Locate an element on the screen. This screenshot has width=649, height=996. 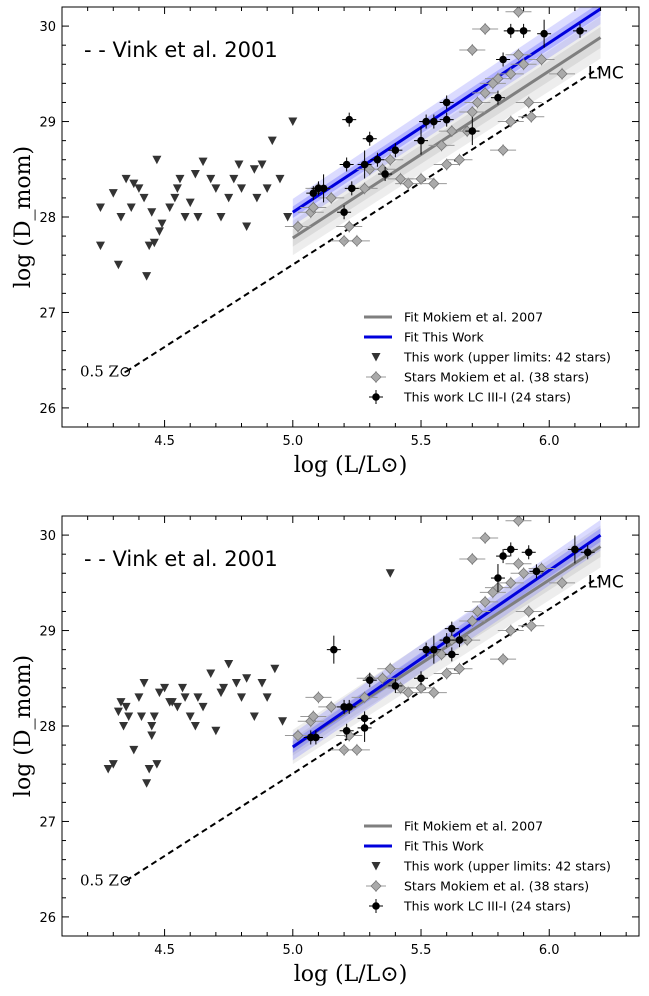
vink-annotation: - - Vink et al. 2001 is located at coordinates (181, 559).